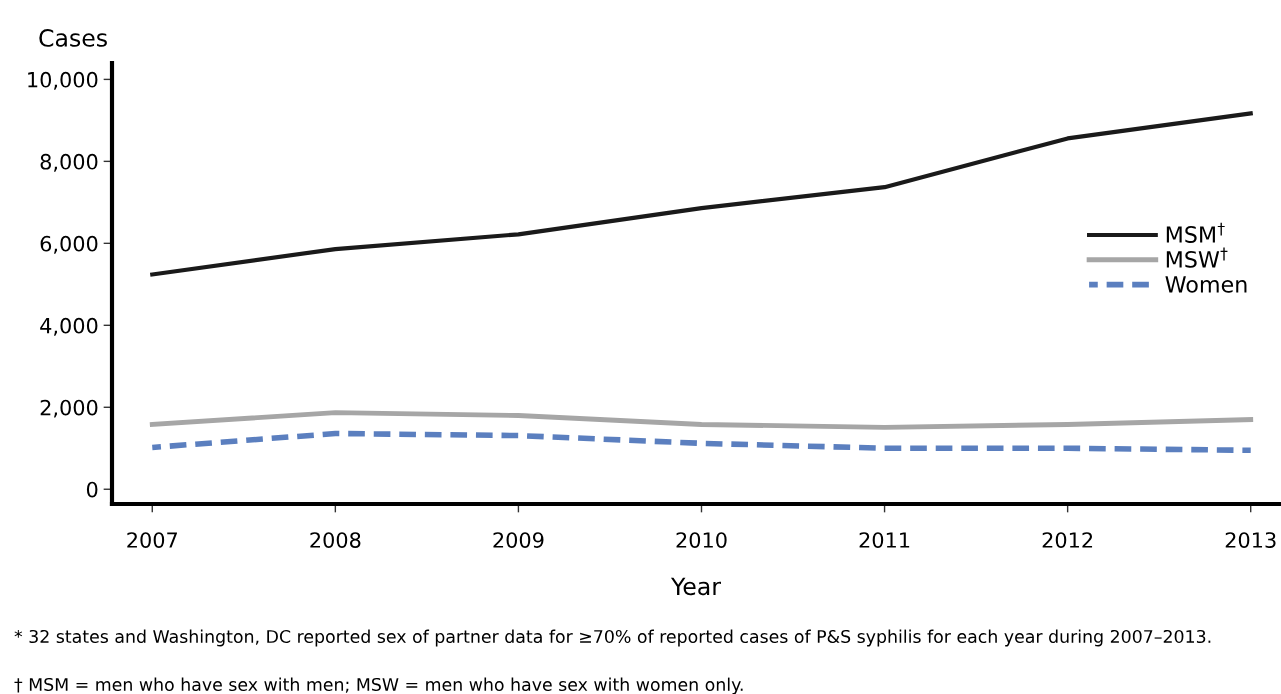  What do you see at coordinates (63, 80) in the screenshot?
I see `y-tick-label: 10,000` at bounding box center [63, 80].